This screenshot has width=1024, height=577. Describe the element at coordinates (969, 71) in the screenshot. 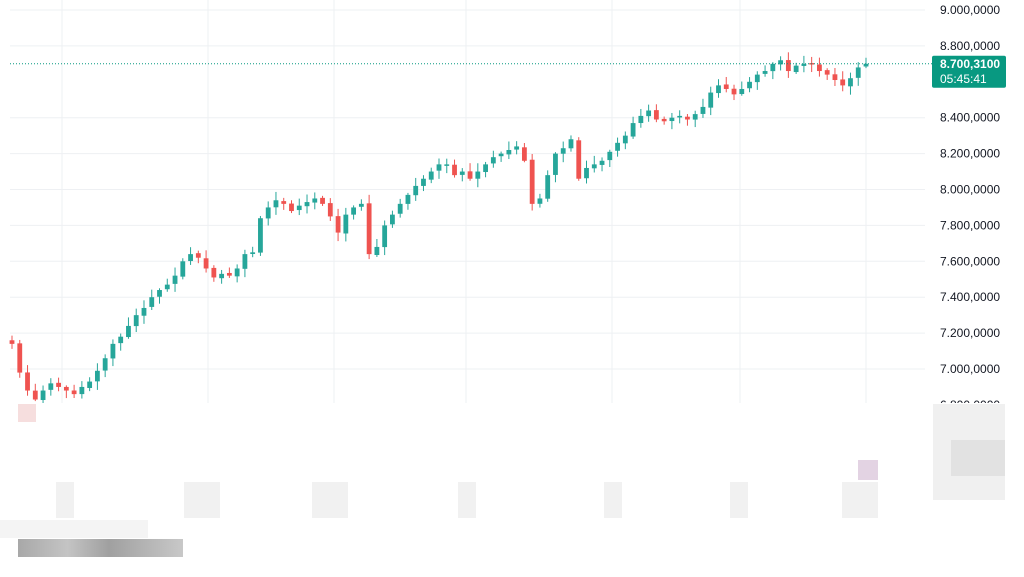

I see `current-price-tag` at that location.